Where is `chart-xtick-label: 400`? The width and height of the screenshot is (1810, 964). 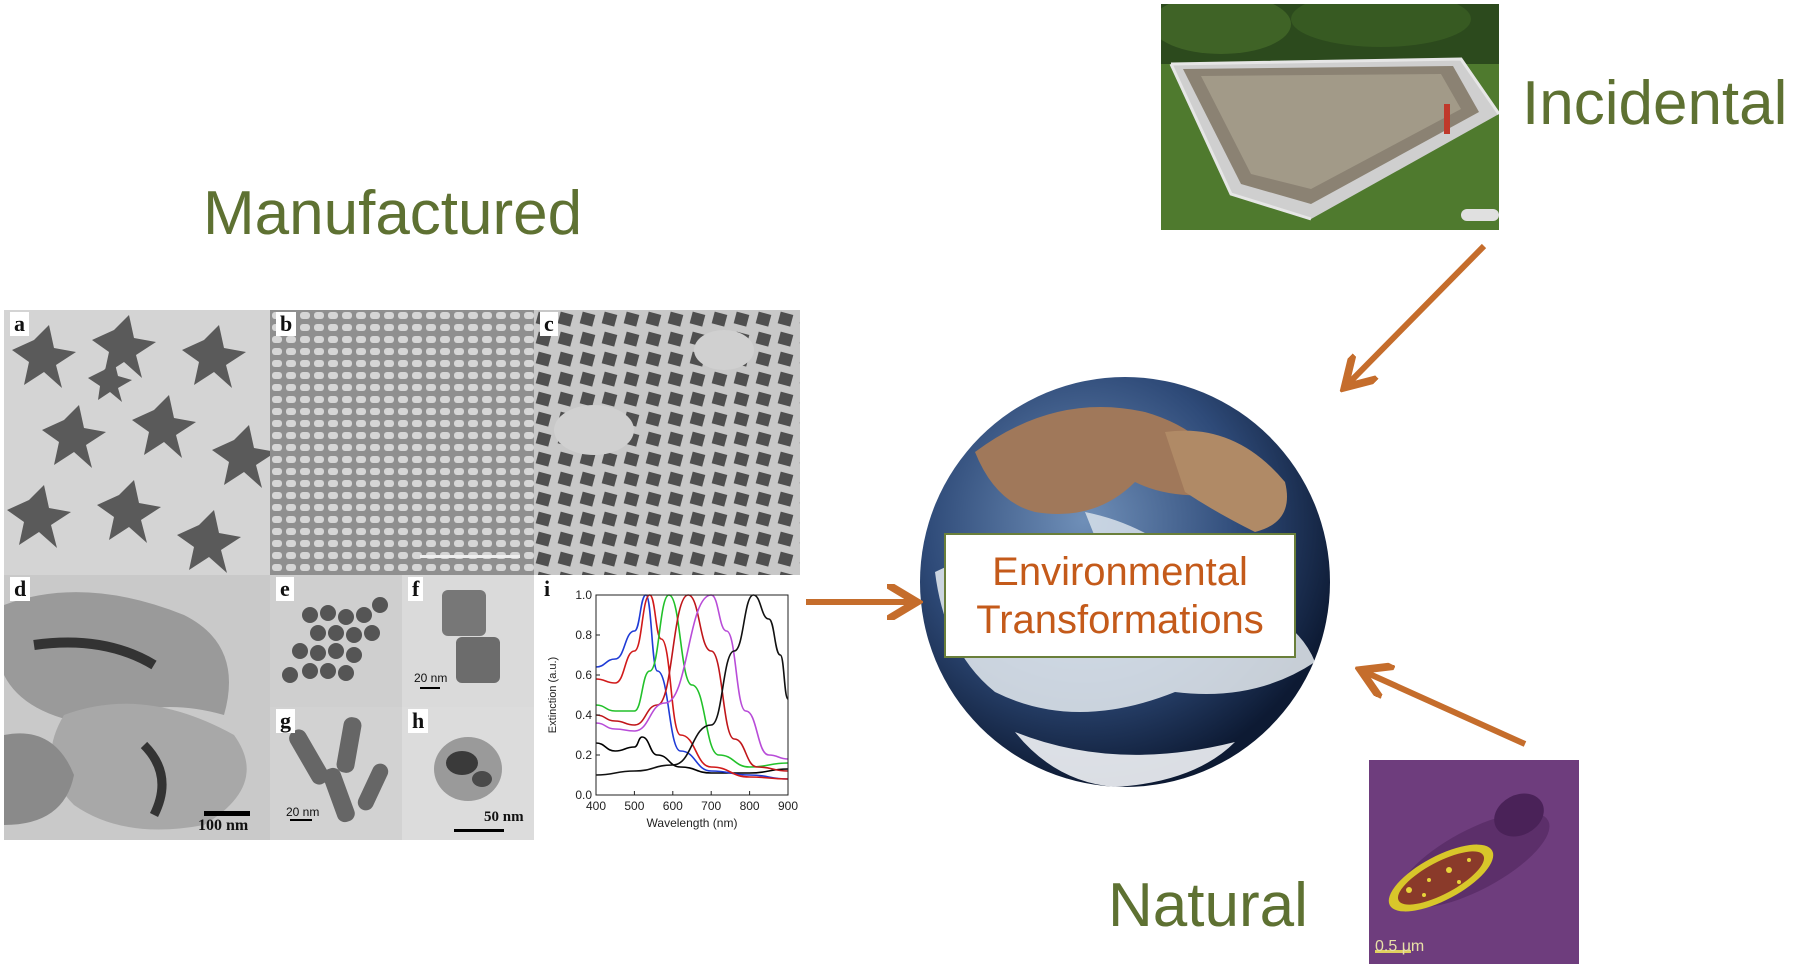
chart-xtick-label: 400 is located at coordinates (596, 806).